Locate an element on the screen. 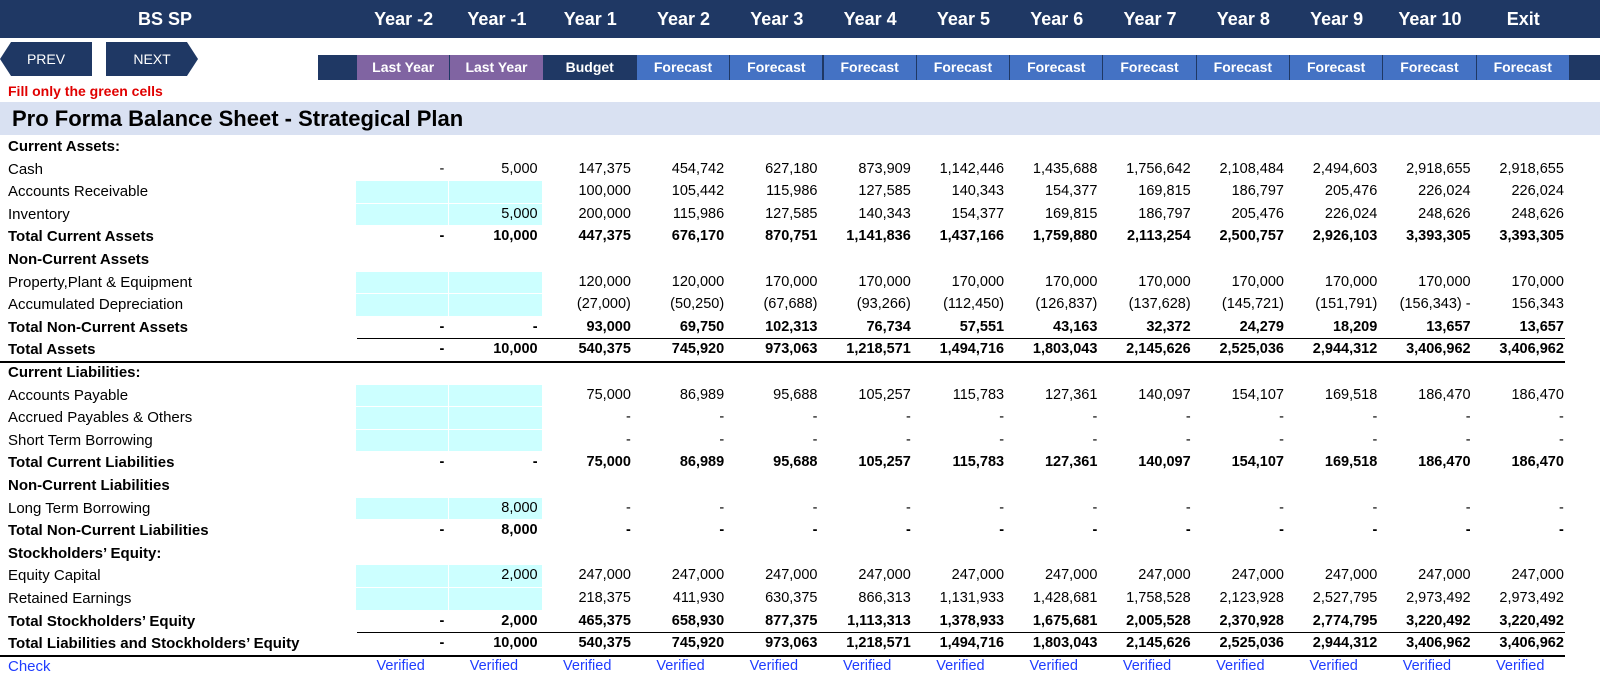  prev-button: PREV is located at coordinates (46, 59).